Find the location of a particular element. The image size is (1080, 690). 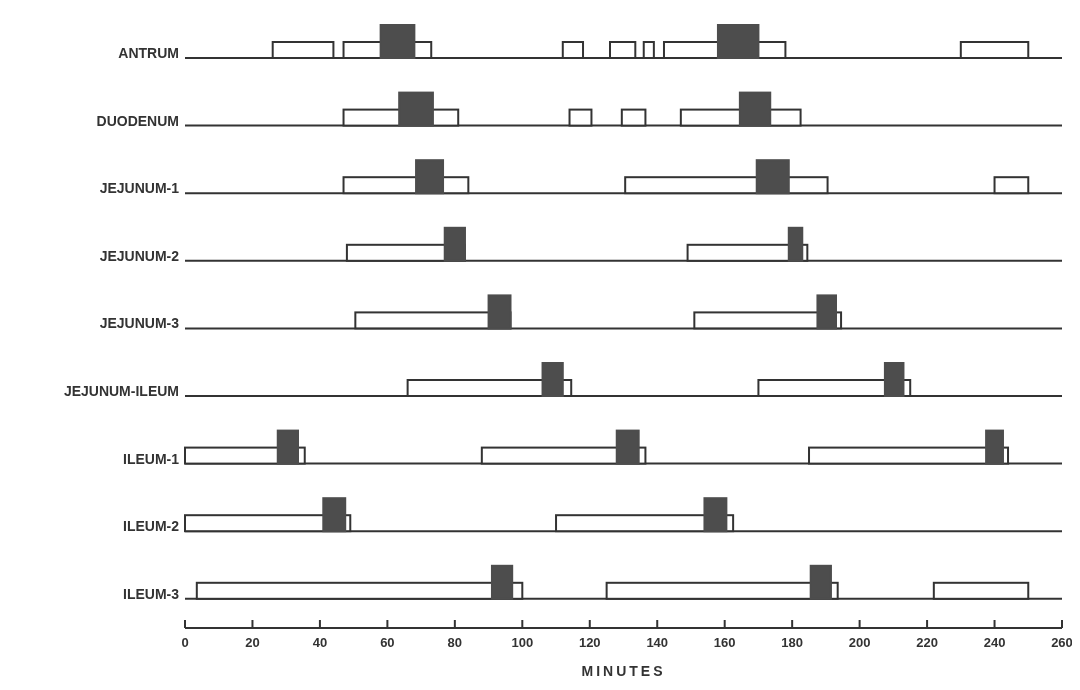

x-tick-label: 220 is located at coordinates (927, 642).